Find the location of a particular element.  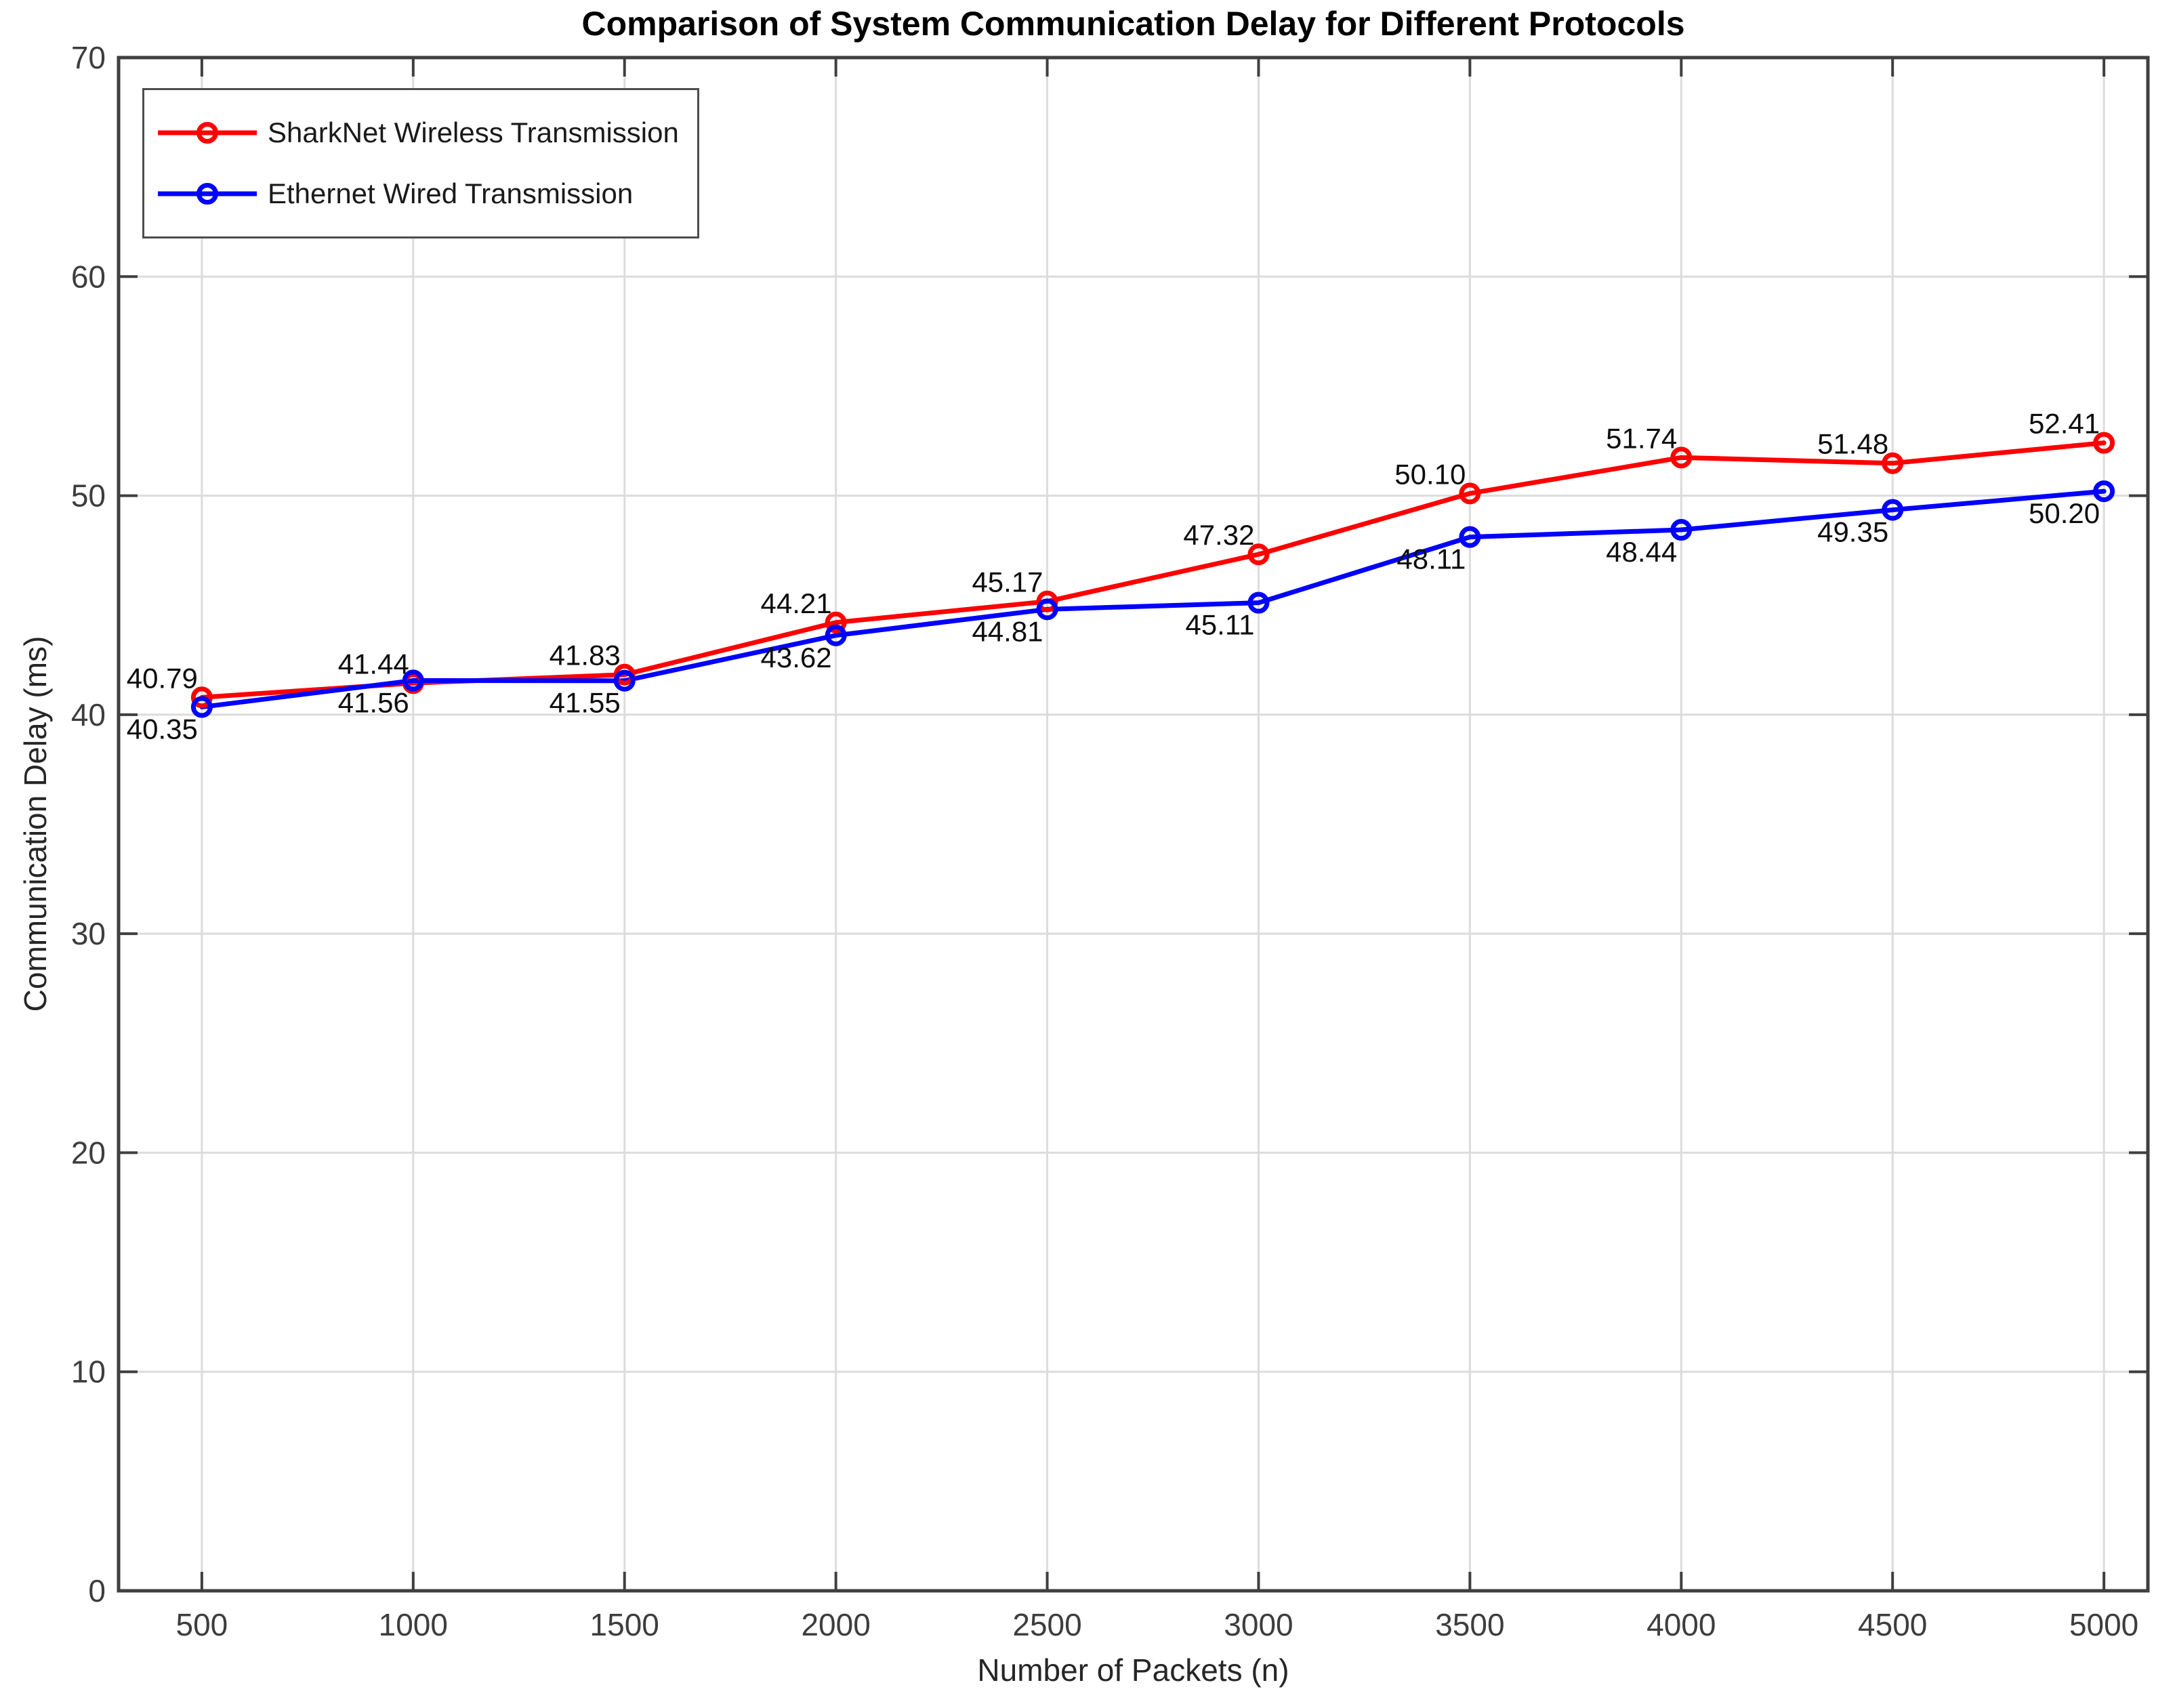

data-label-0: 51.48 is located at coordinates (1853, 444).